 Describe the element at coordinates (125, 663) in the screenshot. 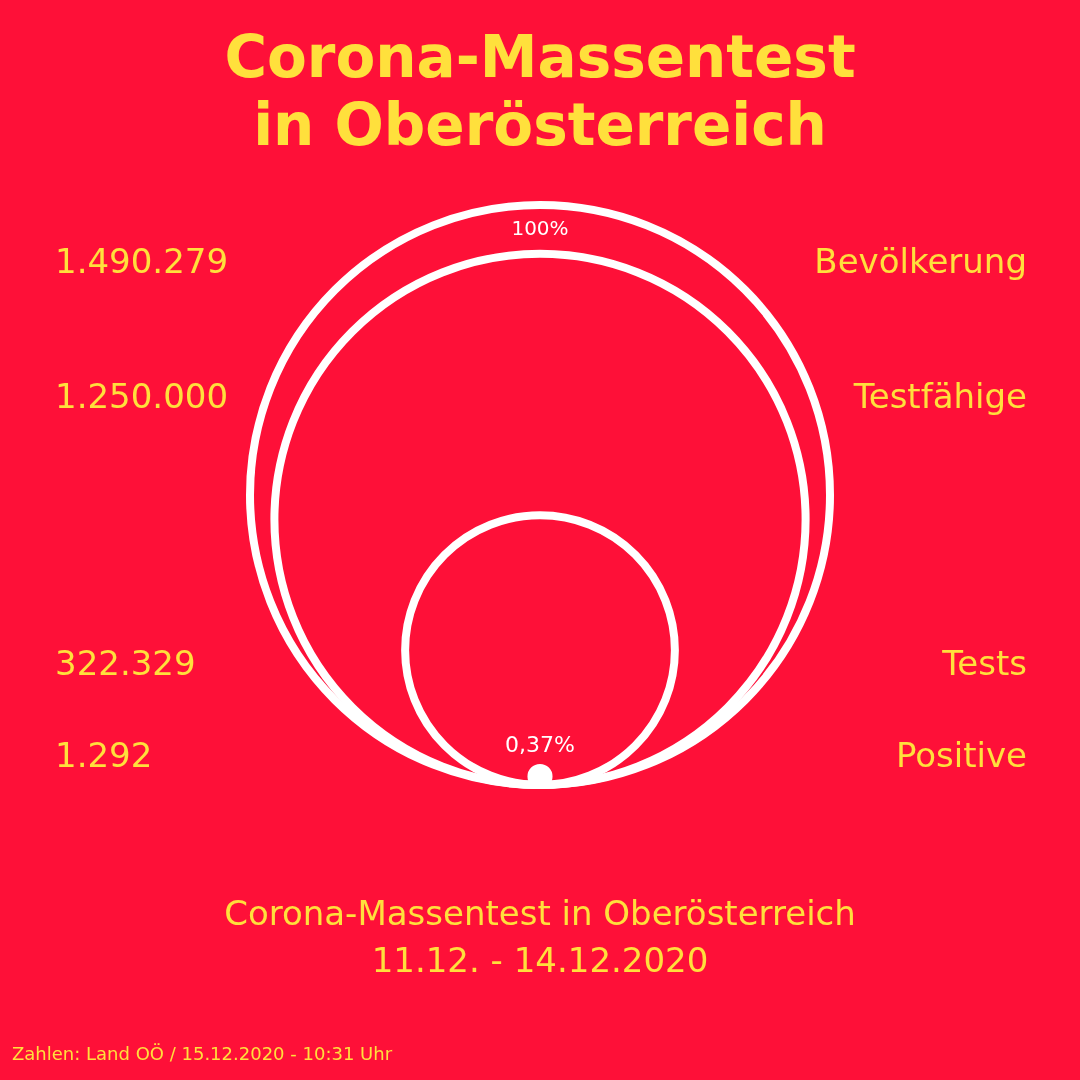

I see `data-label: 322.329` at that location.